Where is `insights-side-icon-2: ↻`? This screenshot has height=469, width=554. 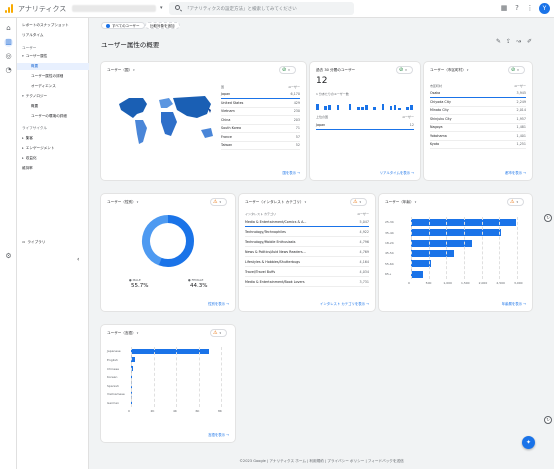 insights-side-icon-2: ↻ is located at coordinates (548, 420).